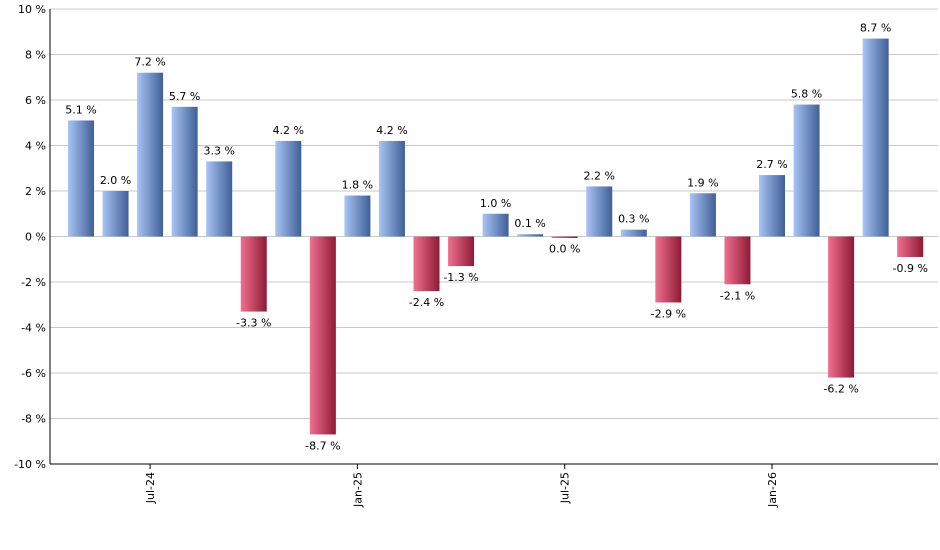 The image size is (940, 550). Describe the element at coordinates (35, 191) in the screenshot. I see `y-tick-label: 2 %` at that location.